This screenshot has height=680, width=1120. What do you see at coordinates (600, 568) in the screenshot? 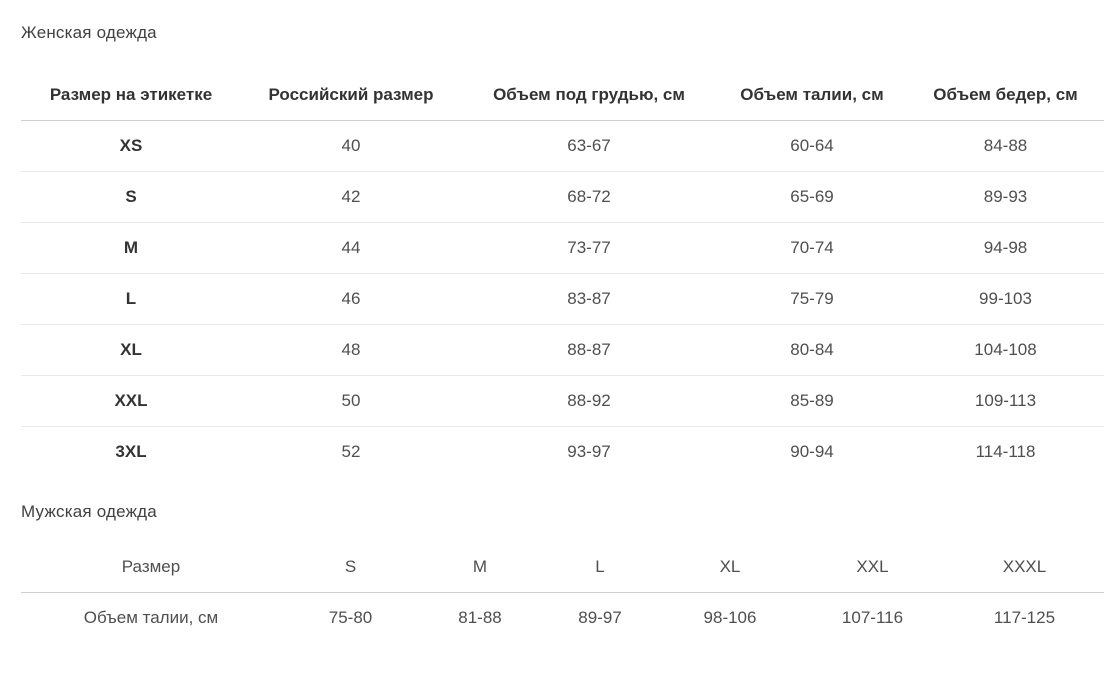
I see `size-header-cell: L` at bounding box center [600, 568].